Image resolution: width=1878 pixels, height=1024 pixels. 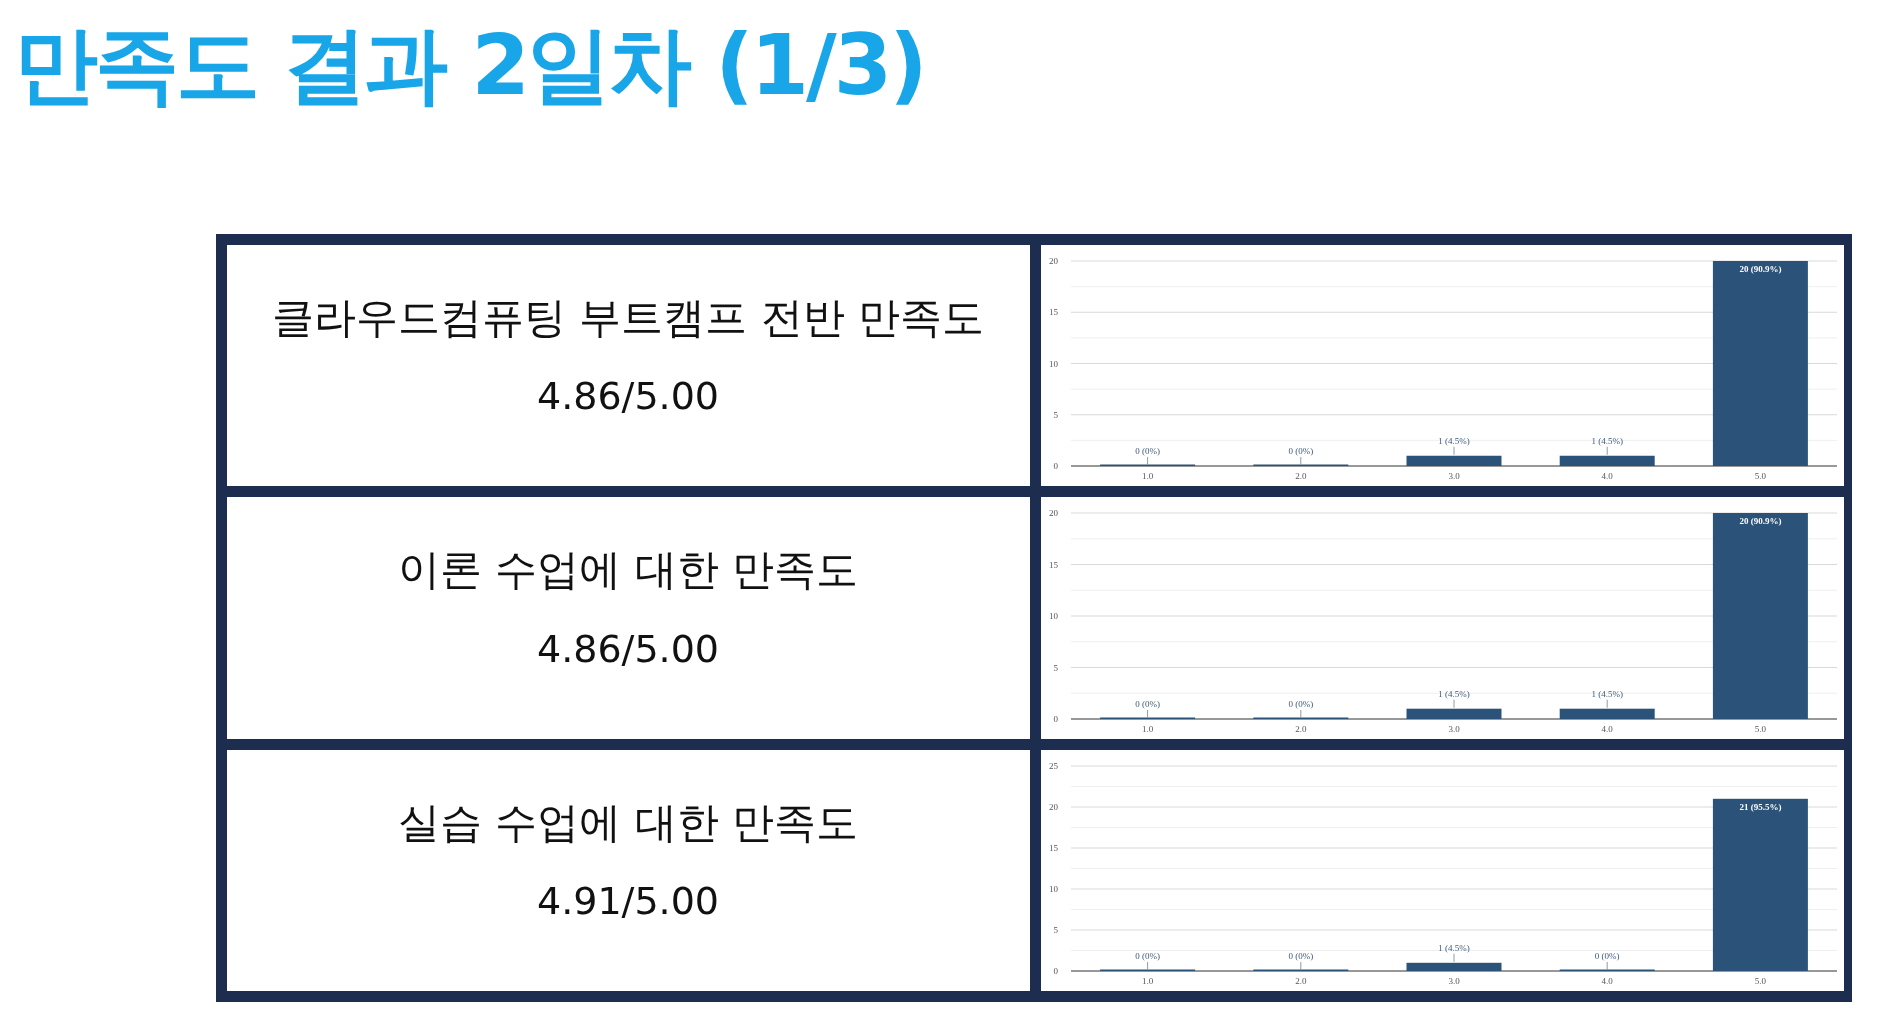 I want to click on text: 만족도 결과 2일차 (1/3), so click(x=469, y=65).